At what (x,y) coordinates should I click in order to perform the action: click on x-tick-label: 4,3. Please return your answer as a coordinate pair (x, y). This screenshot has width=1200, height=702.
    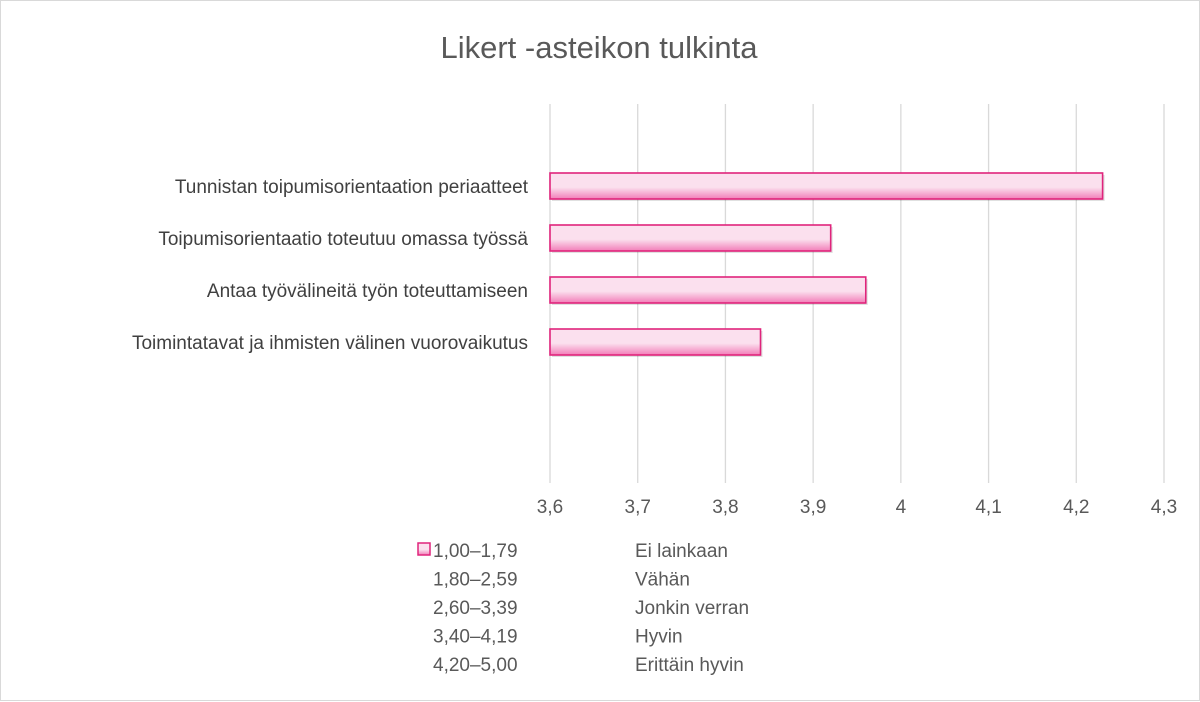
    Looking at the image, I should click on (1164, 507).